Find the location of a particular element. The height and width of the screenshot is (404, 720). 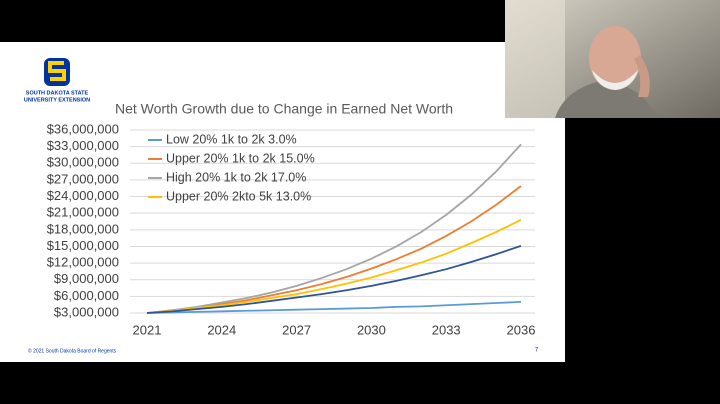

y-tick-label: $33,000,000 is located at coordinates (83, 145).